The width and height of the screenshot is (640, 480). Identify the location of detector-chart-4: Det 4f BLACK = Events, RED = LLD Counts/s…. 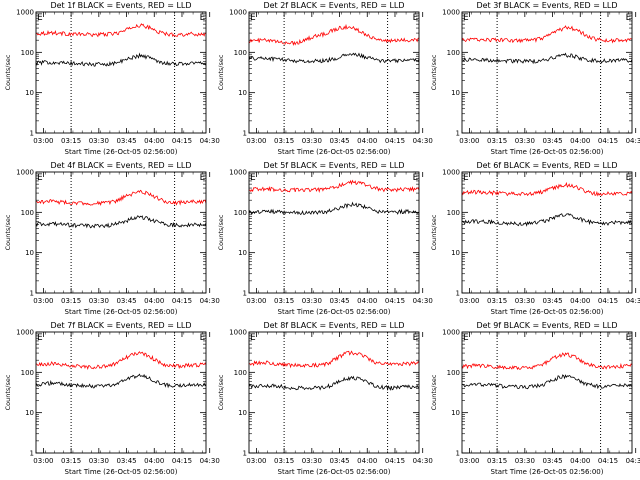
(112, 238).